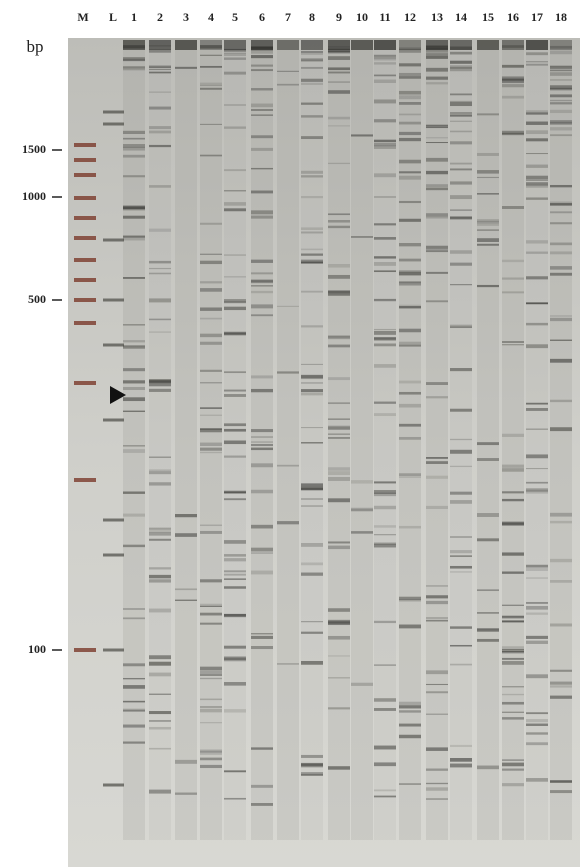 This screenshot has width=580, height=867. What do you see at coordinates (235, 17) in the screenshot?
I see `lane-label: 5` at bounding box center [235, 17].